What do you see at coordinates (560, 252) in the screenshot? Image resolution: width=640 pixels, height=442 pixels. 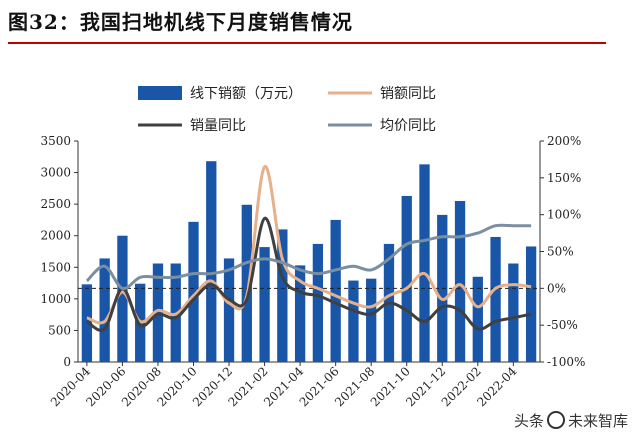 I see `right-tick-label: 50%` at bounding box center [560, 252].